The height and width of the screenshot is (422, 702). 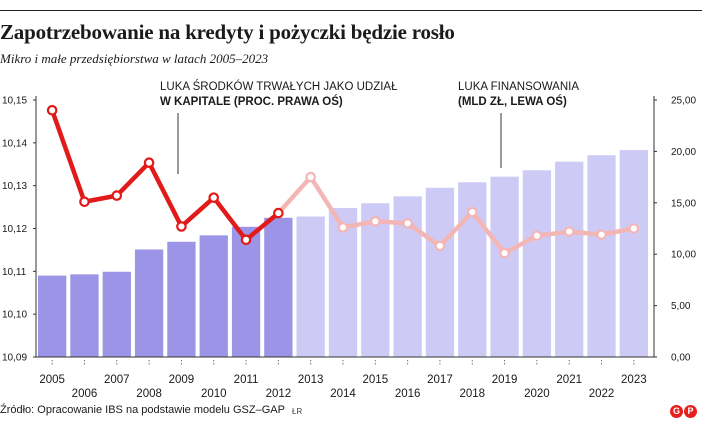 I want to click on line-point-2023, so click(x=634, y=228).